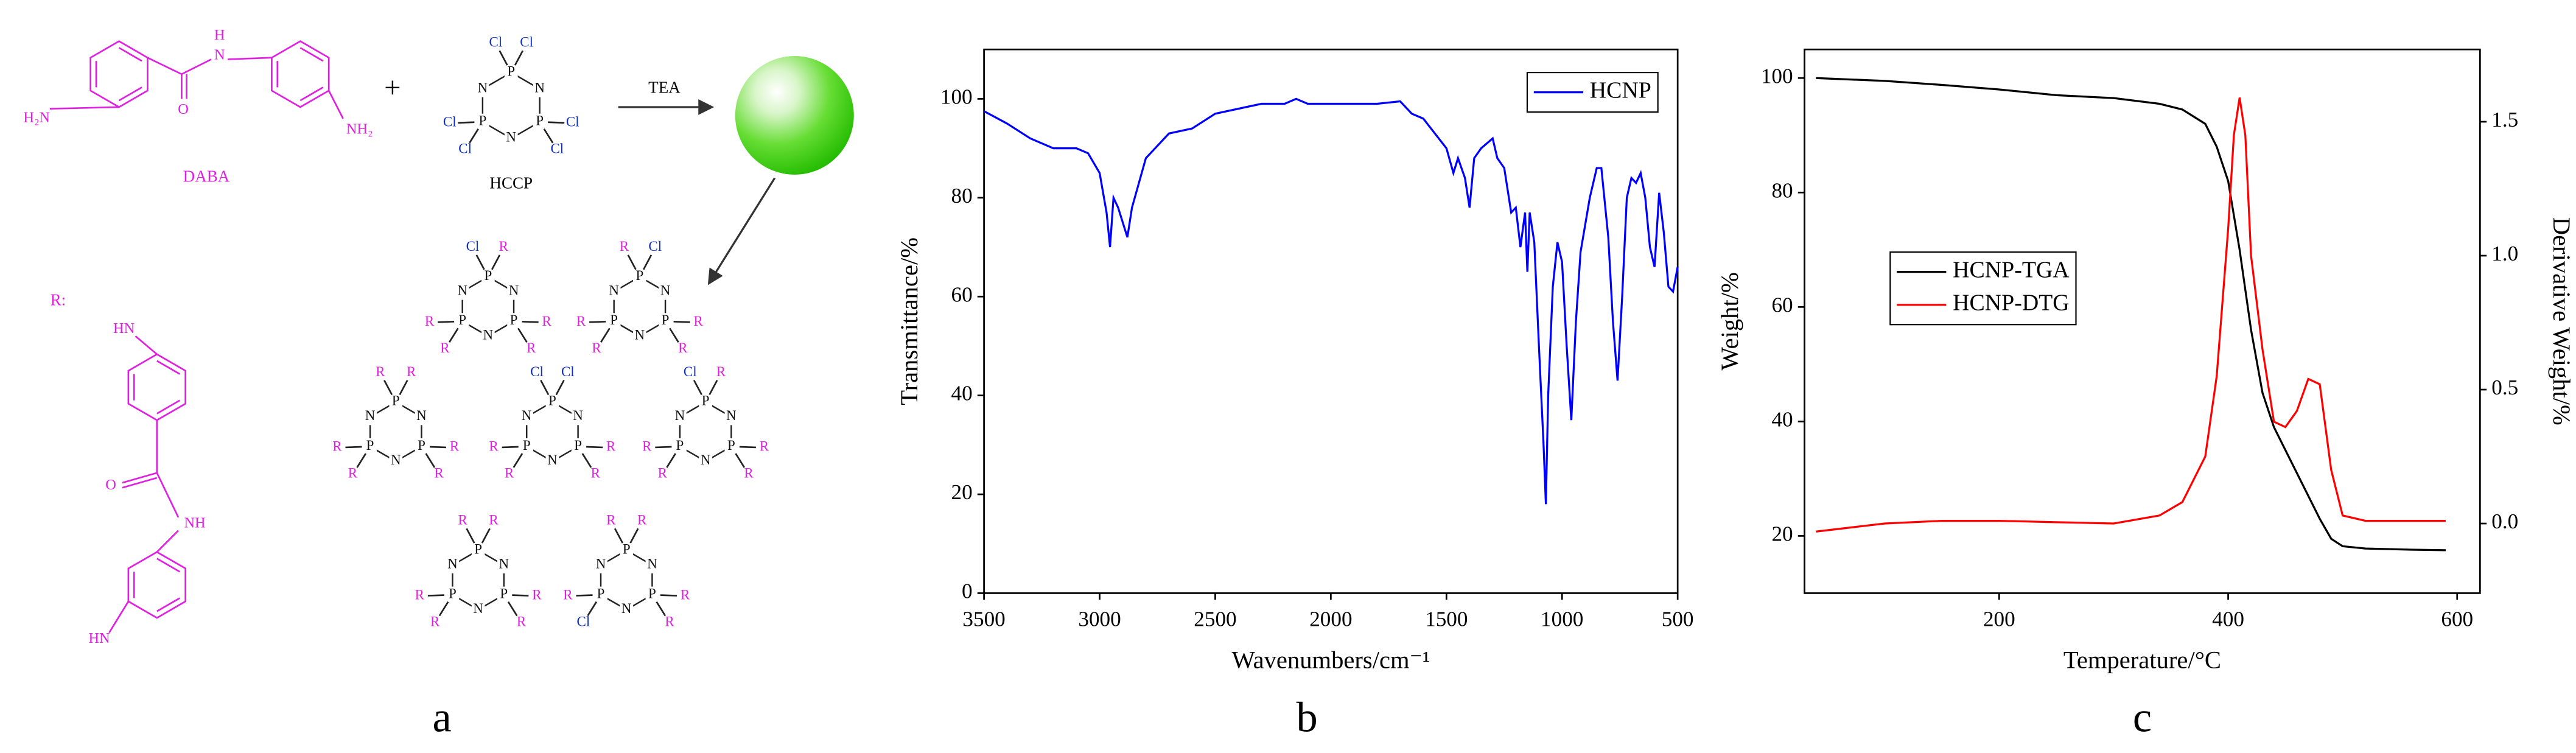 The height and width of the screenshot is (753, 2576). I want to click on y-tick-label: 0.5, so click(2504, 388).